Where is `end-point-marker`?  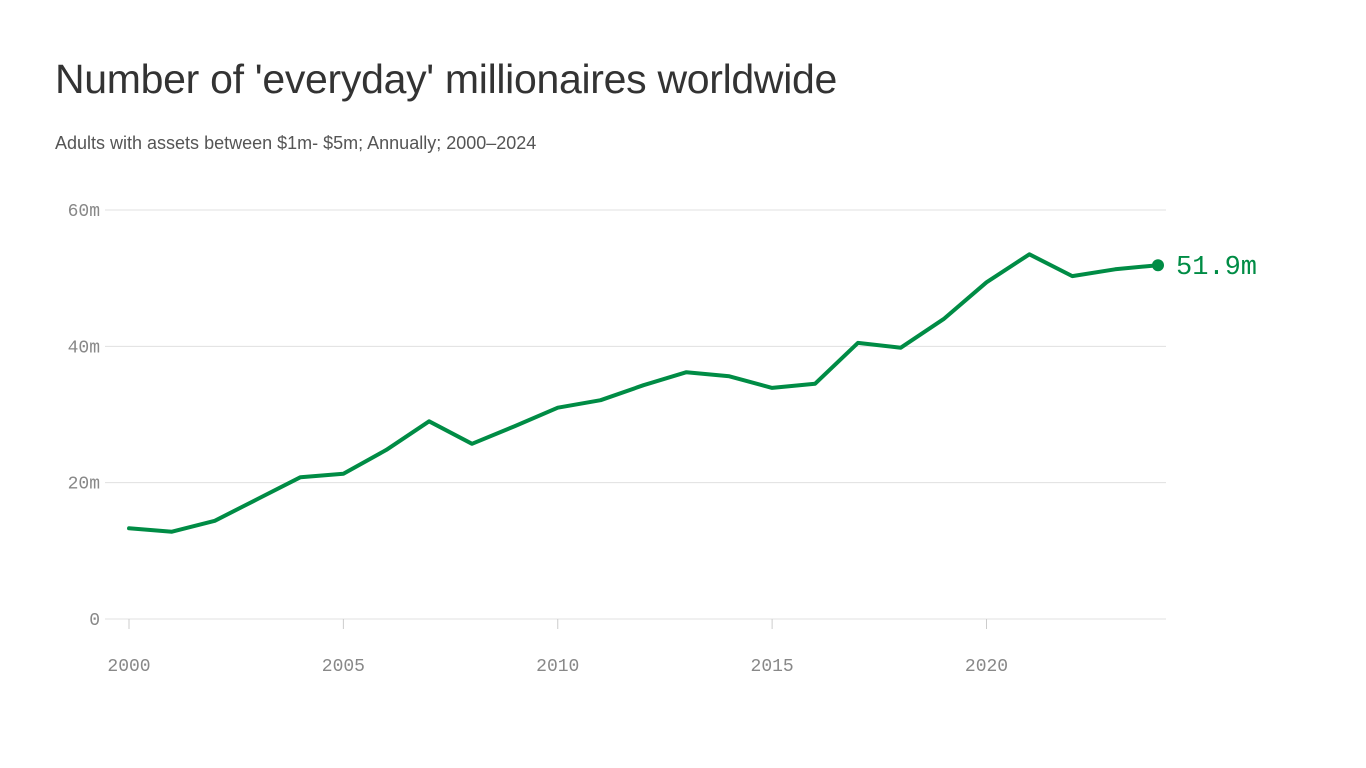 end-point-marker is located at coordinates (1158, 265).